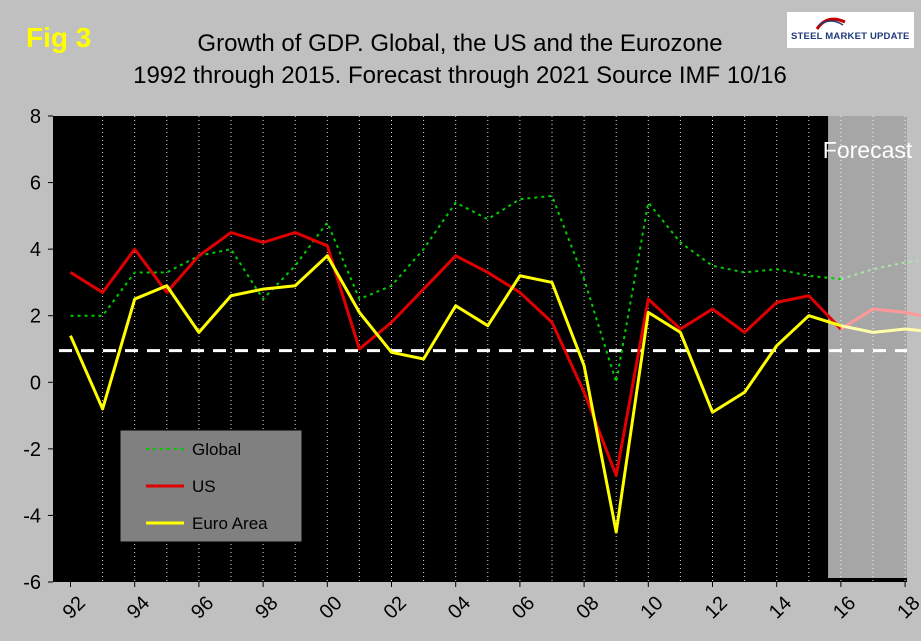 Image resolution: width=921 pixels, height=641 pixels. I want to click on y-tick-label: -2, so click(32, 450).